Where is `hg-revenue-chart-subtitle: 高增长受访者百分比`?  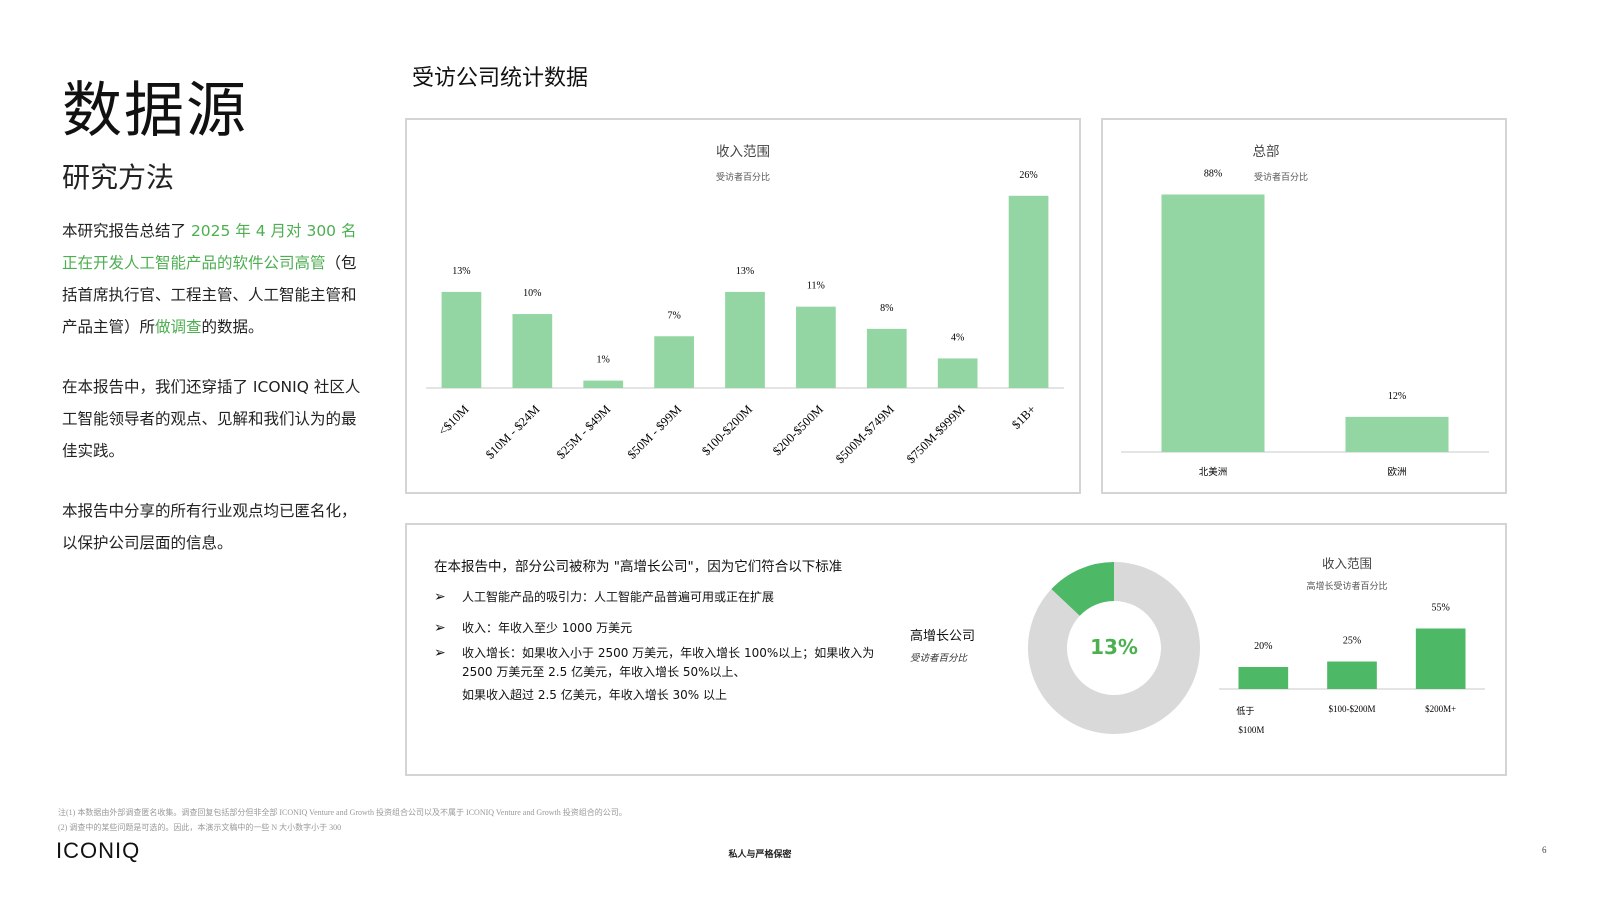
hg-revenue-chart-subtitle: 高增长受访者百分比 is located at coordinates (1347, 587).